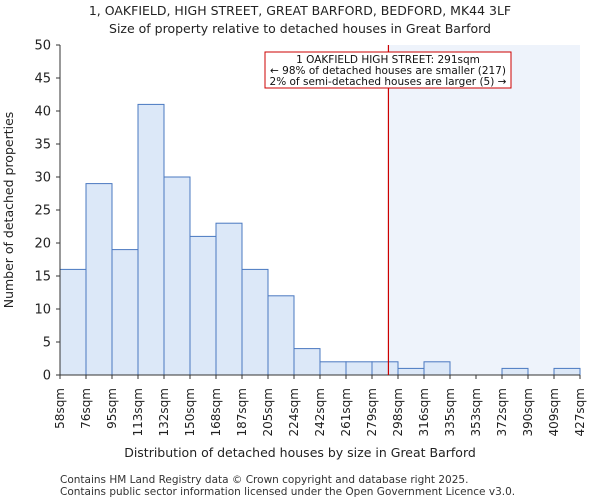 Image resolution: width=600 pixels, height=500 pixels. What do you see at coordinates (372, 412) in the screenshot?
I see `x-tick-label: 279sqm` at bounding box center [372, 412].